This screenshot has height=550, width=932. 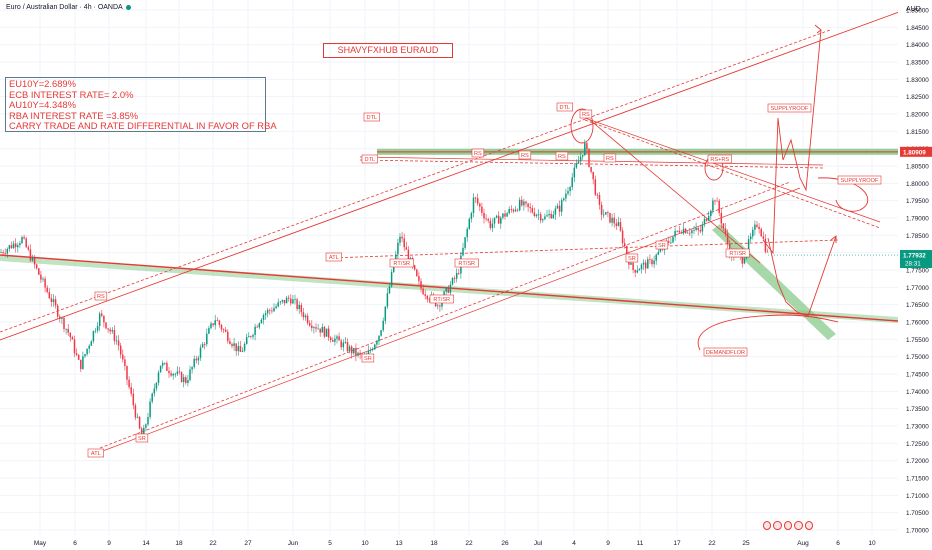 I want to click on price-tick-label: 1.84500, so click(x=917, y=28).